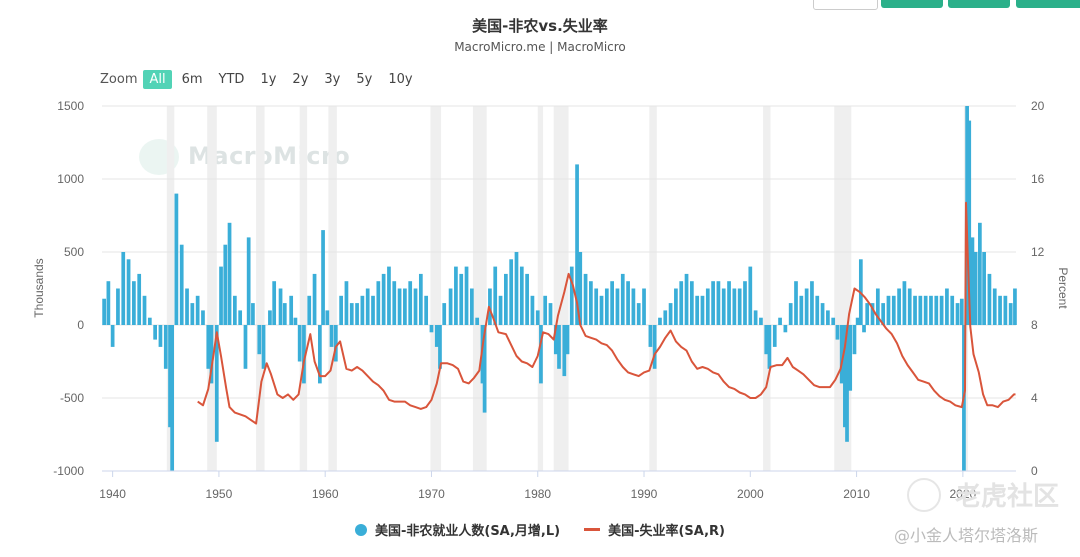  I want to click on legend: 美国-非农就业人数(SA,月增,L) 美国-失业率(SA,R), so click(540, 529).